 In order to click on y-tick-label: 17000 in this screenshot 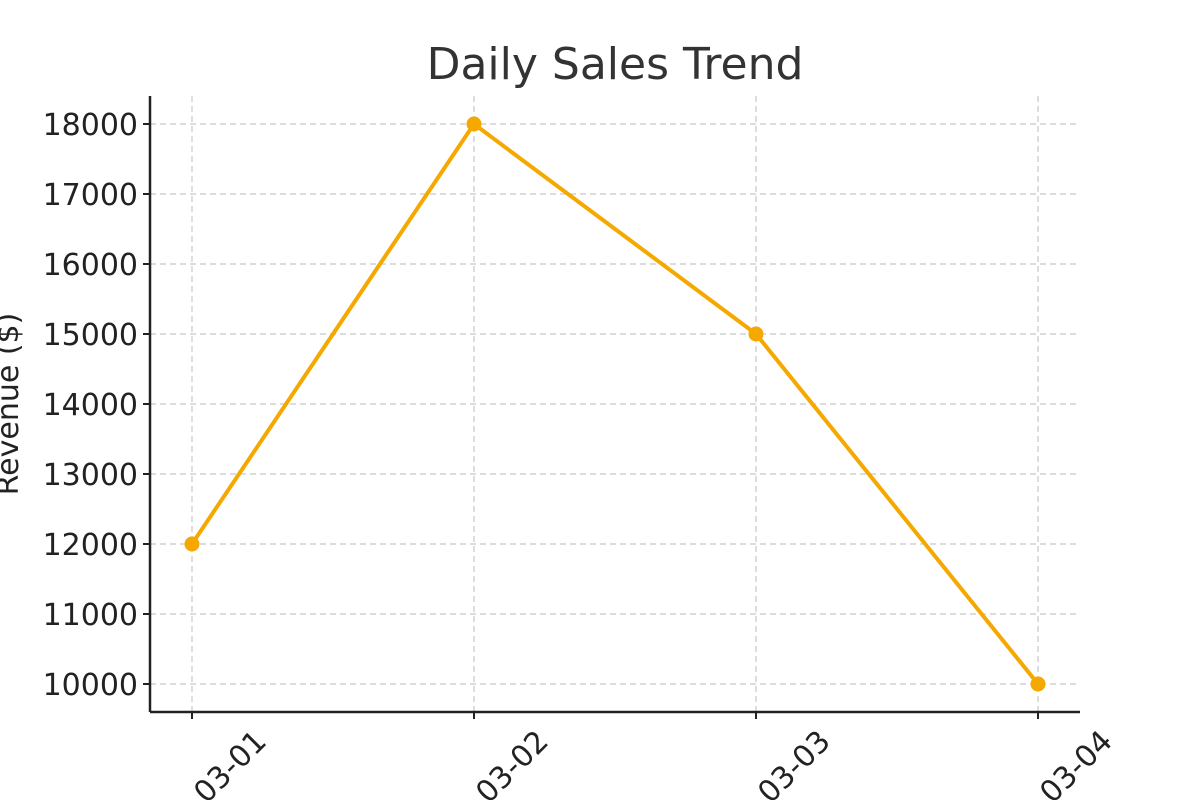, I will do `click(90, 195)`.